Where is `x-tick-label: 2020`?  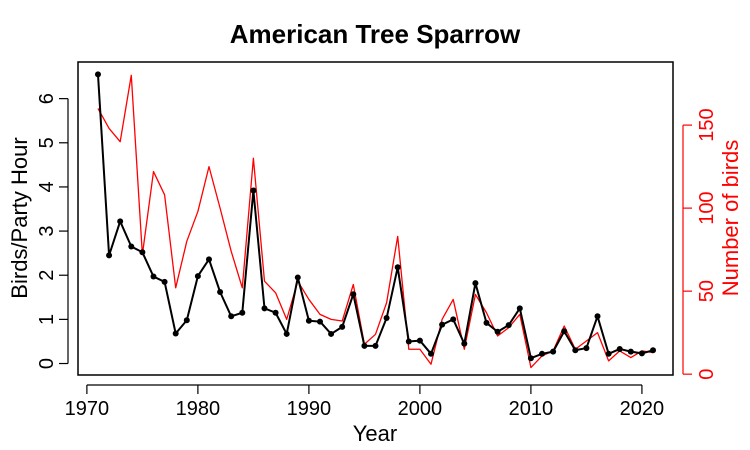
x-tick-label: 2020 is located at coordinates (642, 409).